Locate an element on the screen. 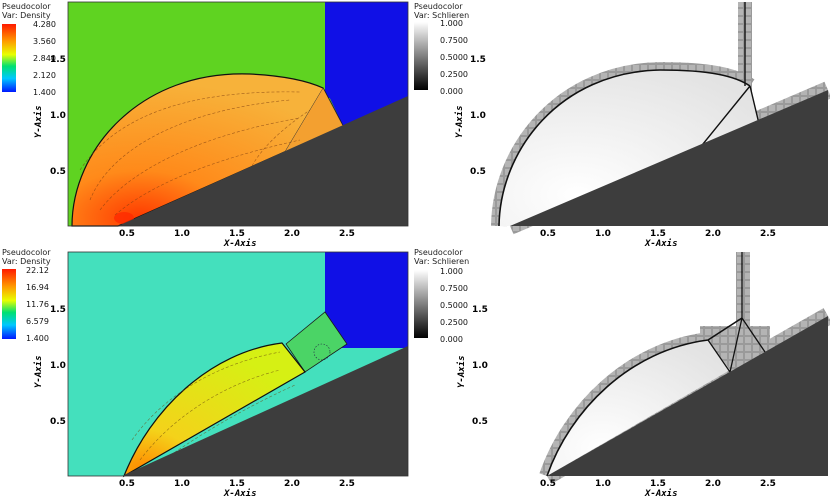 Image resolution: width=830 pixels, height=504 pixels. legend-tick-label: 4.280 is located at coordinates (44, 24).